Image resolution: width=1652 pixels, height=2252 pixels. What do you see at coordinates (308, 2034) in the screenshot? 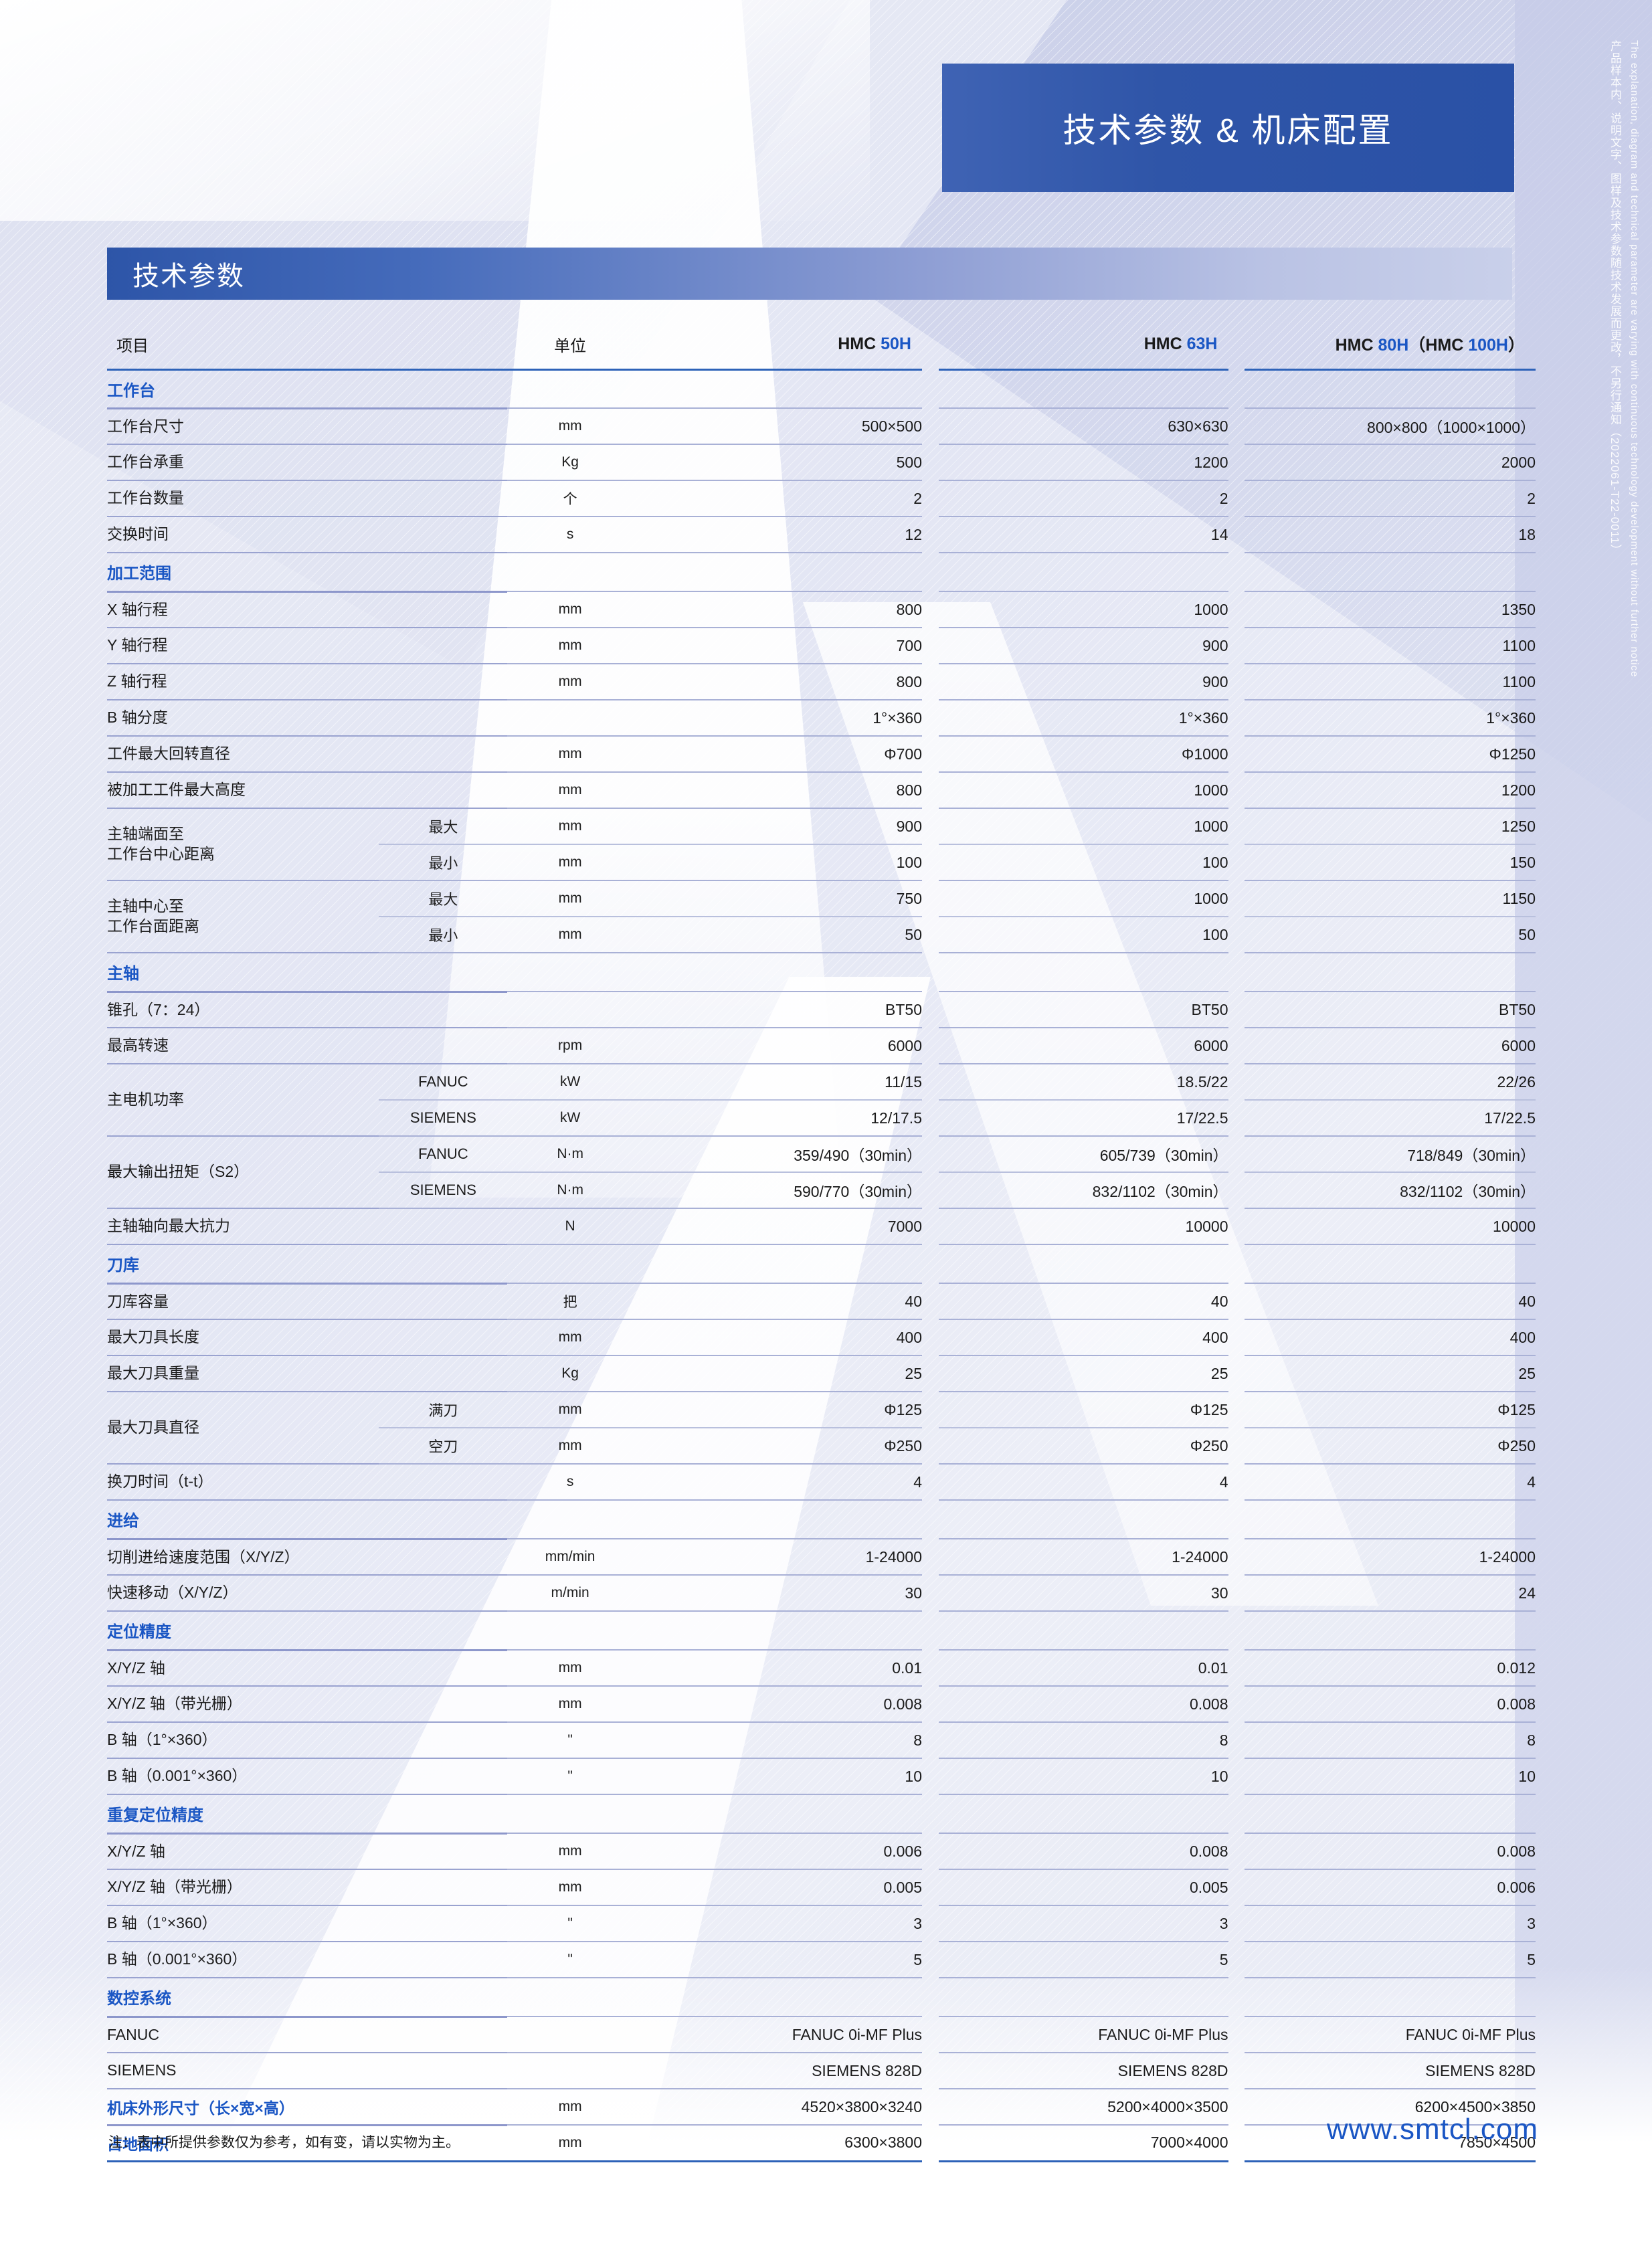
I see `row-label: FANUC` at bounding box center [308, 2034].